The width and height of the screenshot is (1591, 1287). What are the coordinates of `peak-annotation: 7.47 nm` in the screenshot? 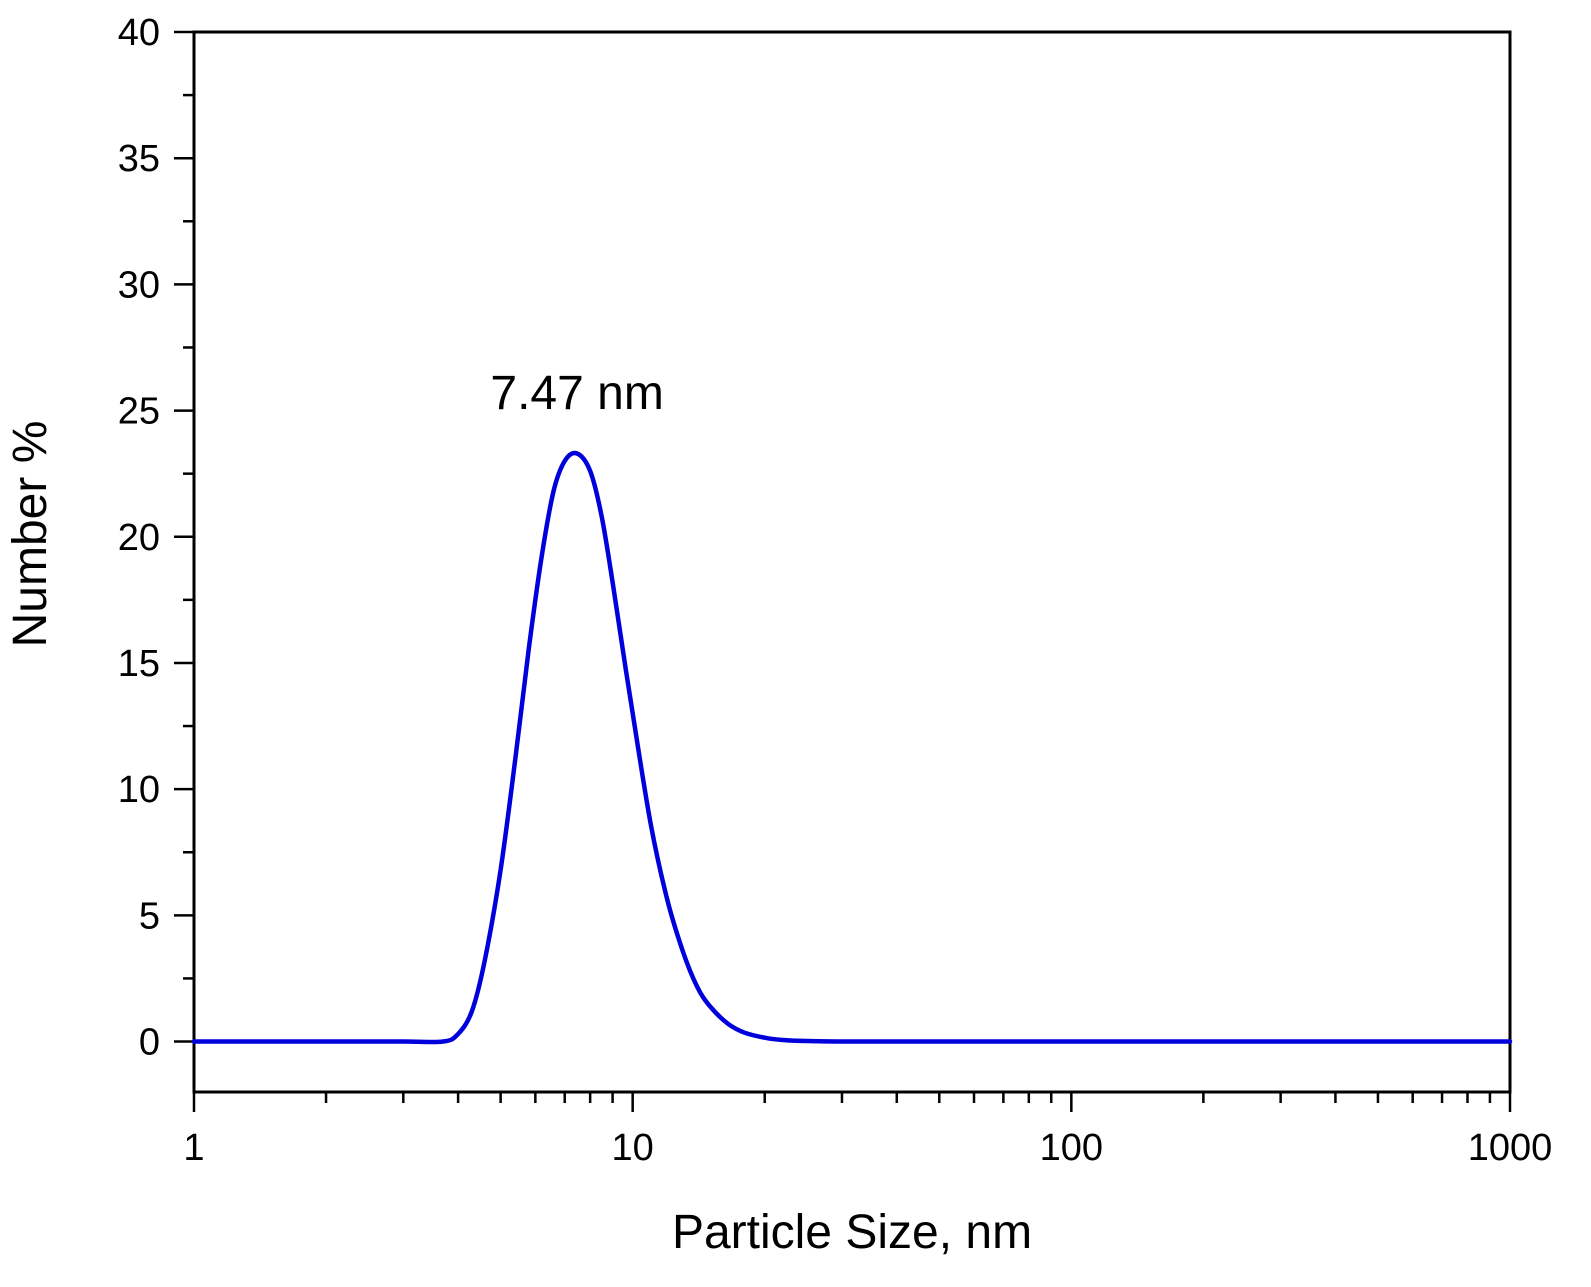 It's located at (576, 393).